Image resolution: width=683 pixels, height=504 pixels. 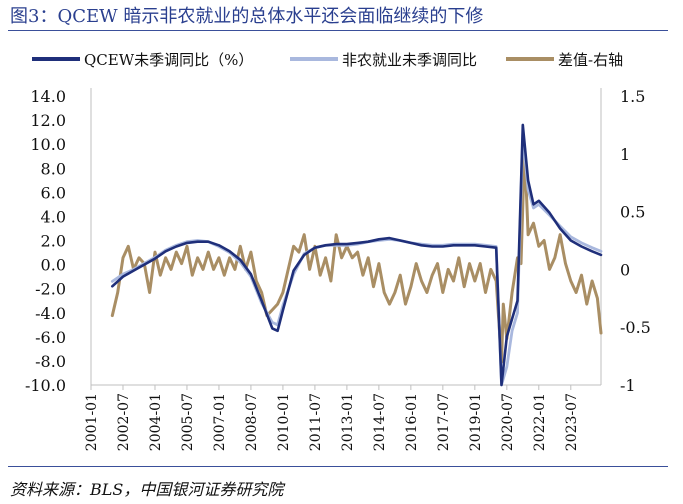 I want to click on left-tick-label: -10.0, so click(x=45, y=385).